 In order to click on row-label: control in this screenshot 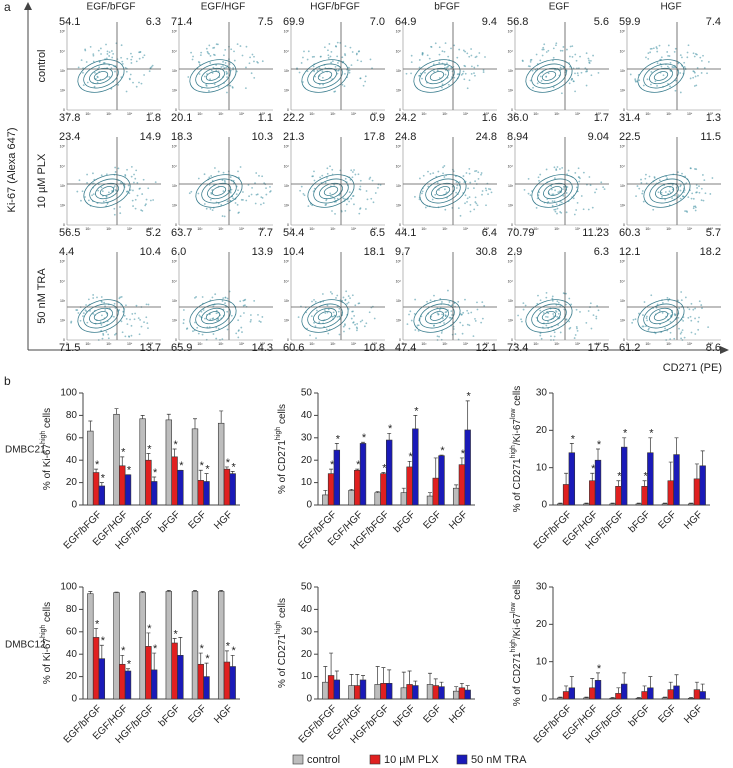, I will do `click(42, 65)`.